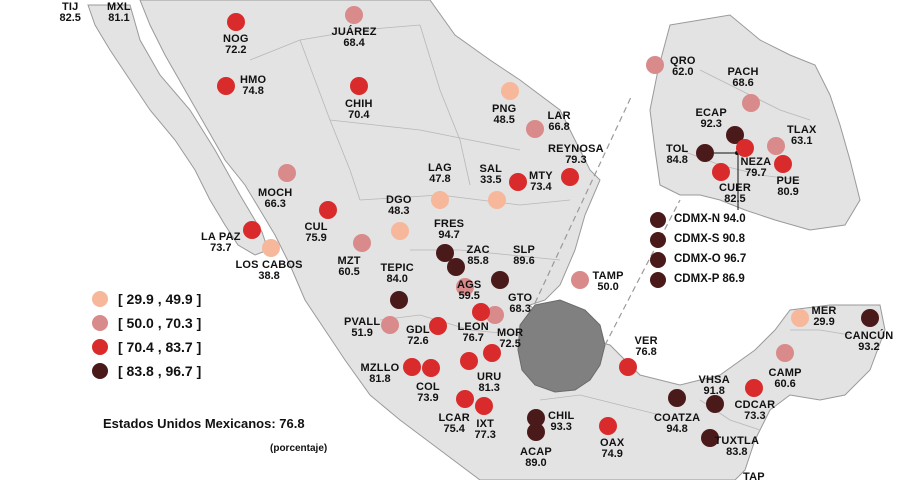 The width and height of the screenshot is (921, 485). Describe the element at coordinates (481, 312) in the screenshot. I see `city-marker-leon` at that location.